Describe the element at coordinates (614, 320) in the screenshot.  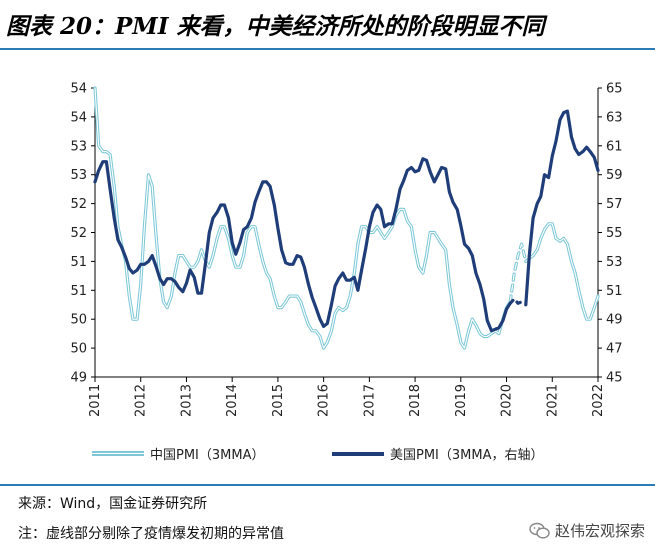
I see `right-tick-label: 49` at that location.